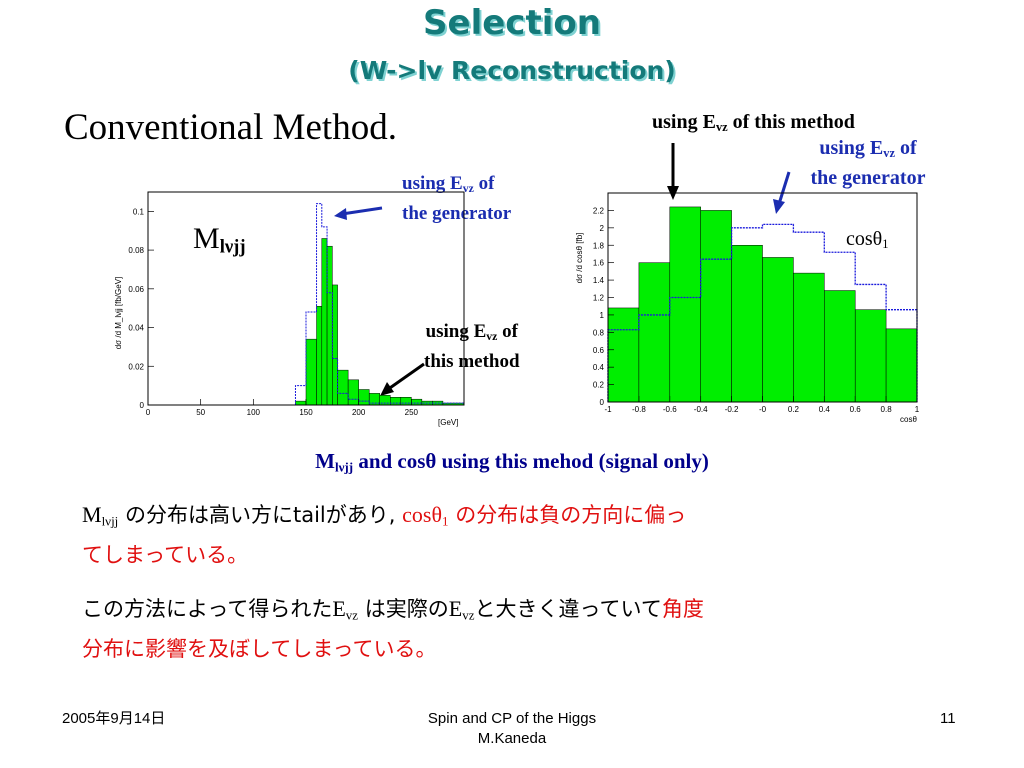  Describe the element at coordinates (457, 198) in the screenshot. I see `annotation-generator-left: using Evz of the generator` at that location.